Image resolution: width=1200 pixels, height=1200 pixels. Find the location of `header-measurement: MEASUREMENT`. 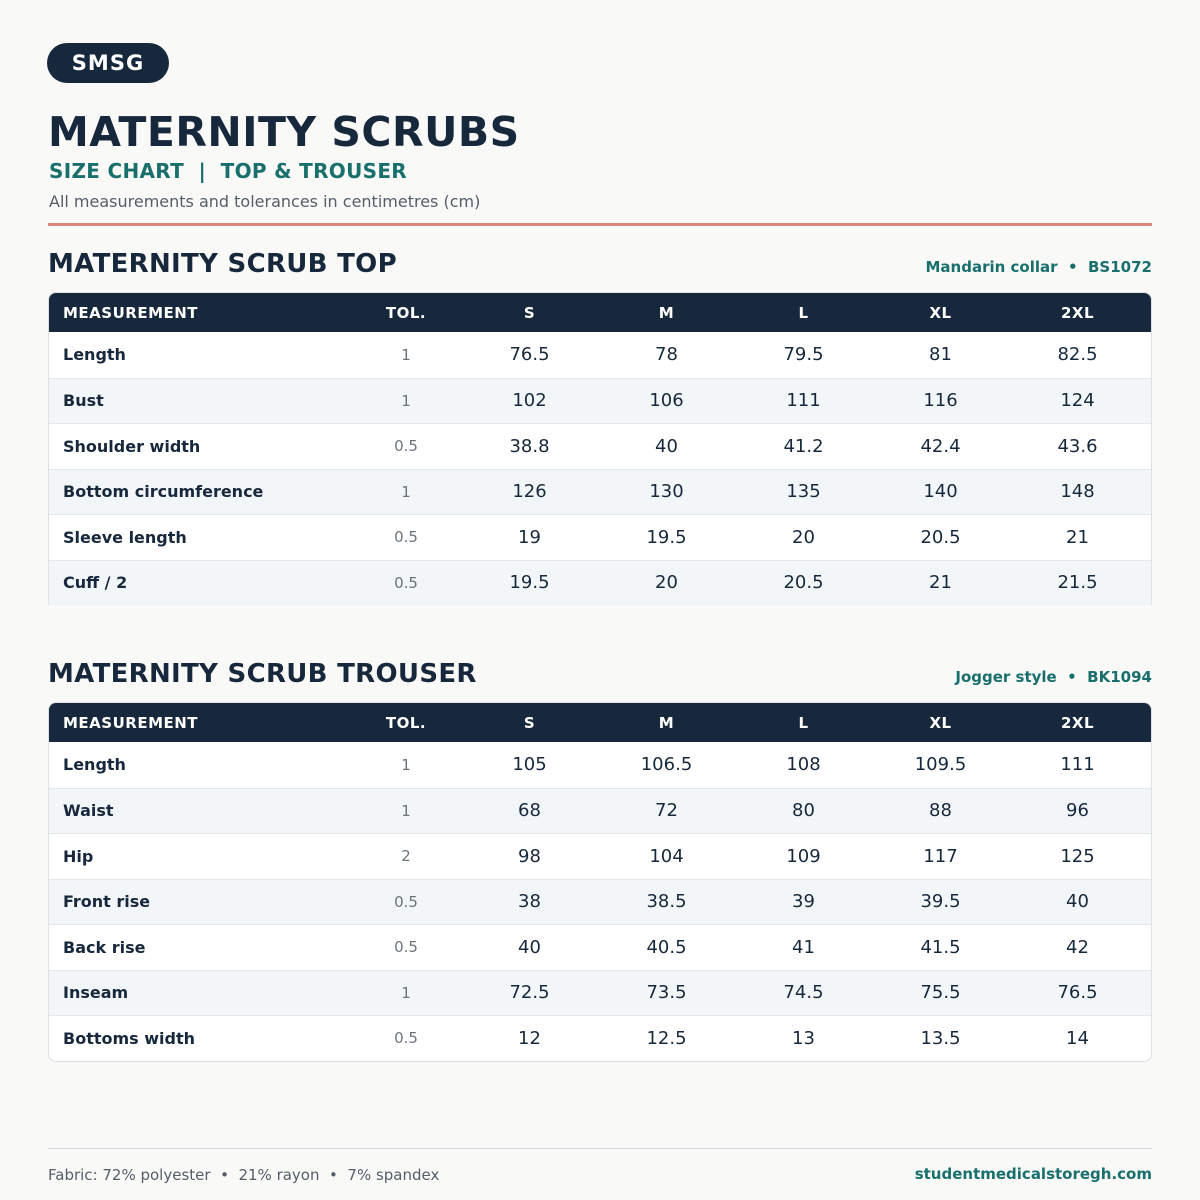

header-measurement: MEASUREMENT is located at coordinates (131, 722).